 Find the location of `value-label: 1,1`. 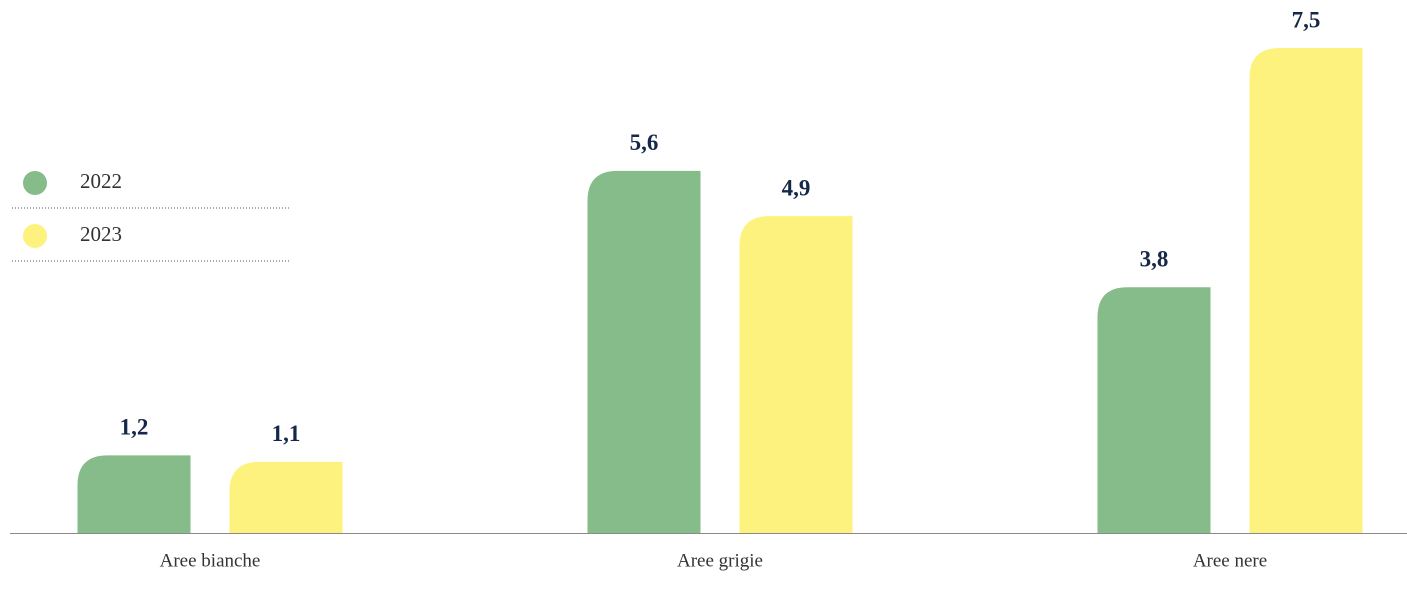

value-label: 1,1 is located at coordinates (286, 433).